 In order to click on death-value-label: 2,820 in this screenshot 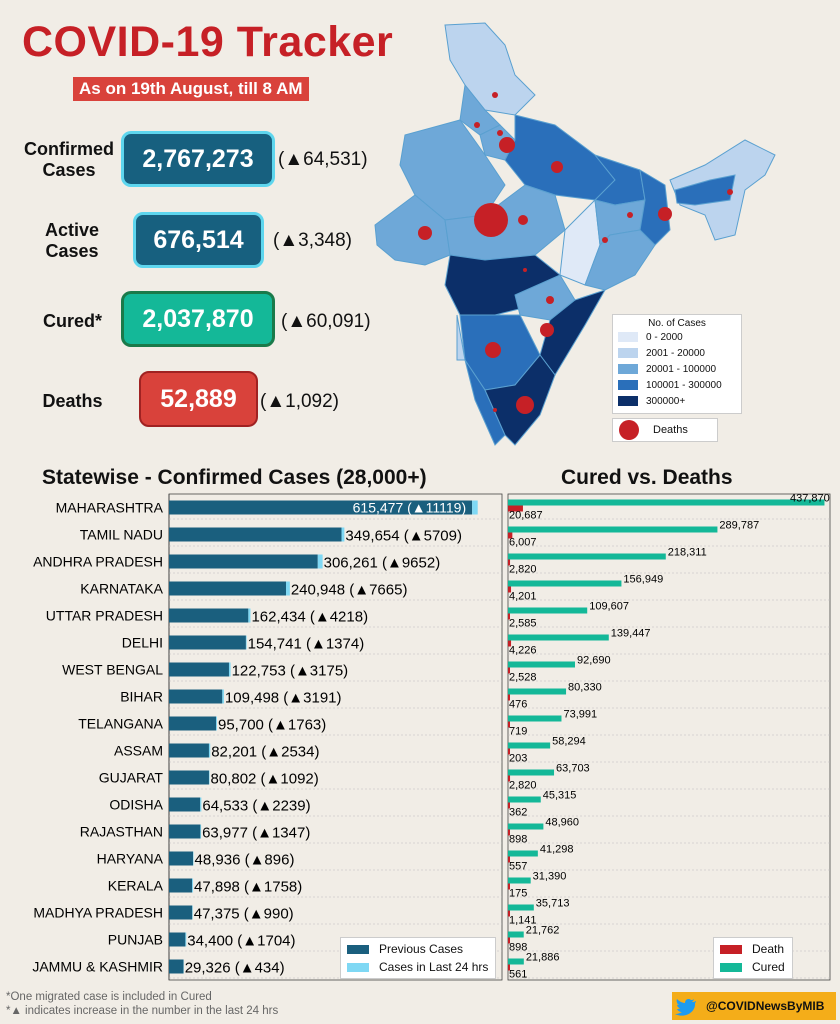, I will do `click(523, 786)`.